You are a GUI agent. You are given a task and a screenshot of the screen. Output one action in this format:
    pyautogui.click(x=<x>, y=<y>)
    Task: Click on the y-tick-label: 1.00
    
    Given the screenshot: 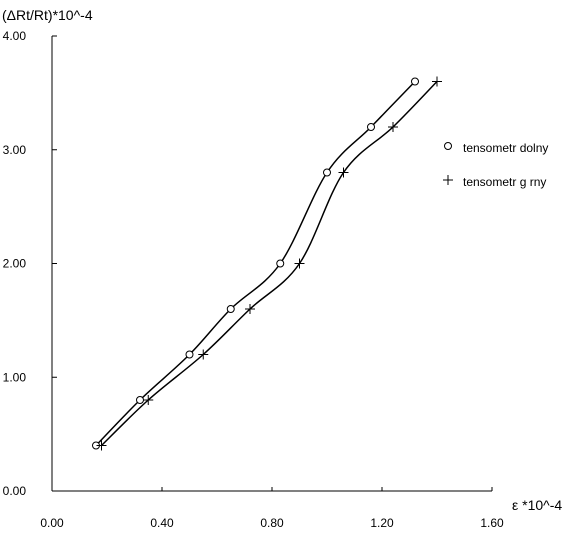 What is the action you would take?
    pyautogui.click(x=15, y=377)
    